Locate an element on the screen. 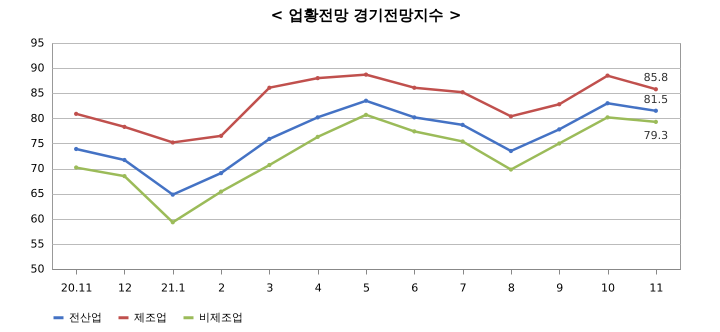 The height and width of the screenshot is (332, 720). legend-label: 전산업 is located at coordinates (85, 317).